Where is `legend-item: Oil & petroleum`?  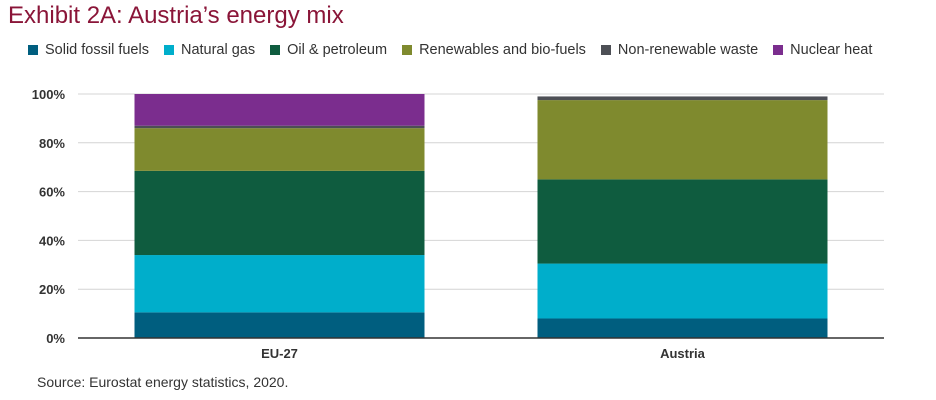
legend-item: Oil & petroleum is located at coordinates (328, 50).